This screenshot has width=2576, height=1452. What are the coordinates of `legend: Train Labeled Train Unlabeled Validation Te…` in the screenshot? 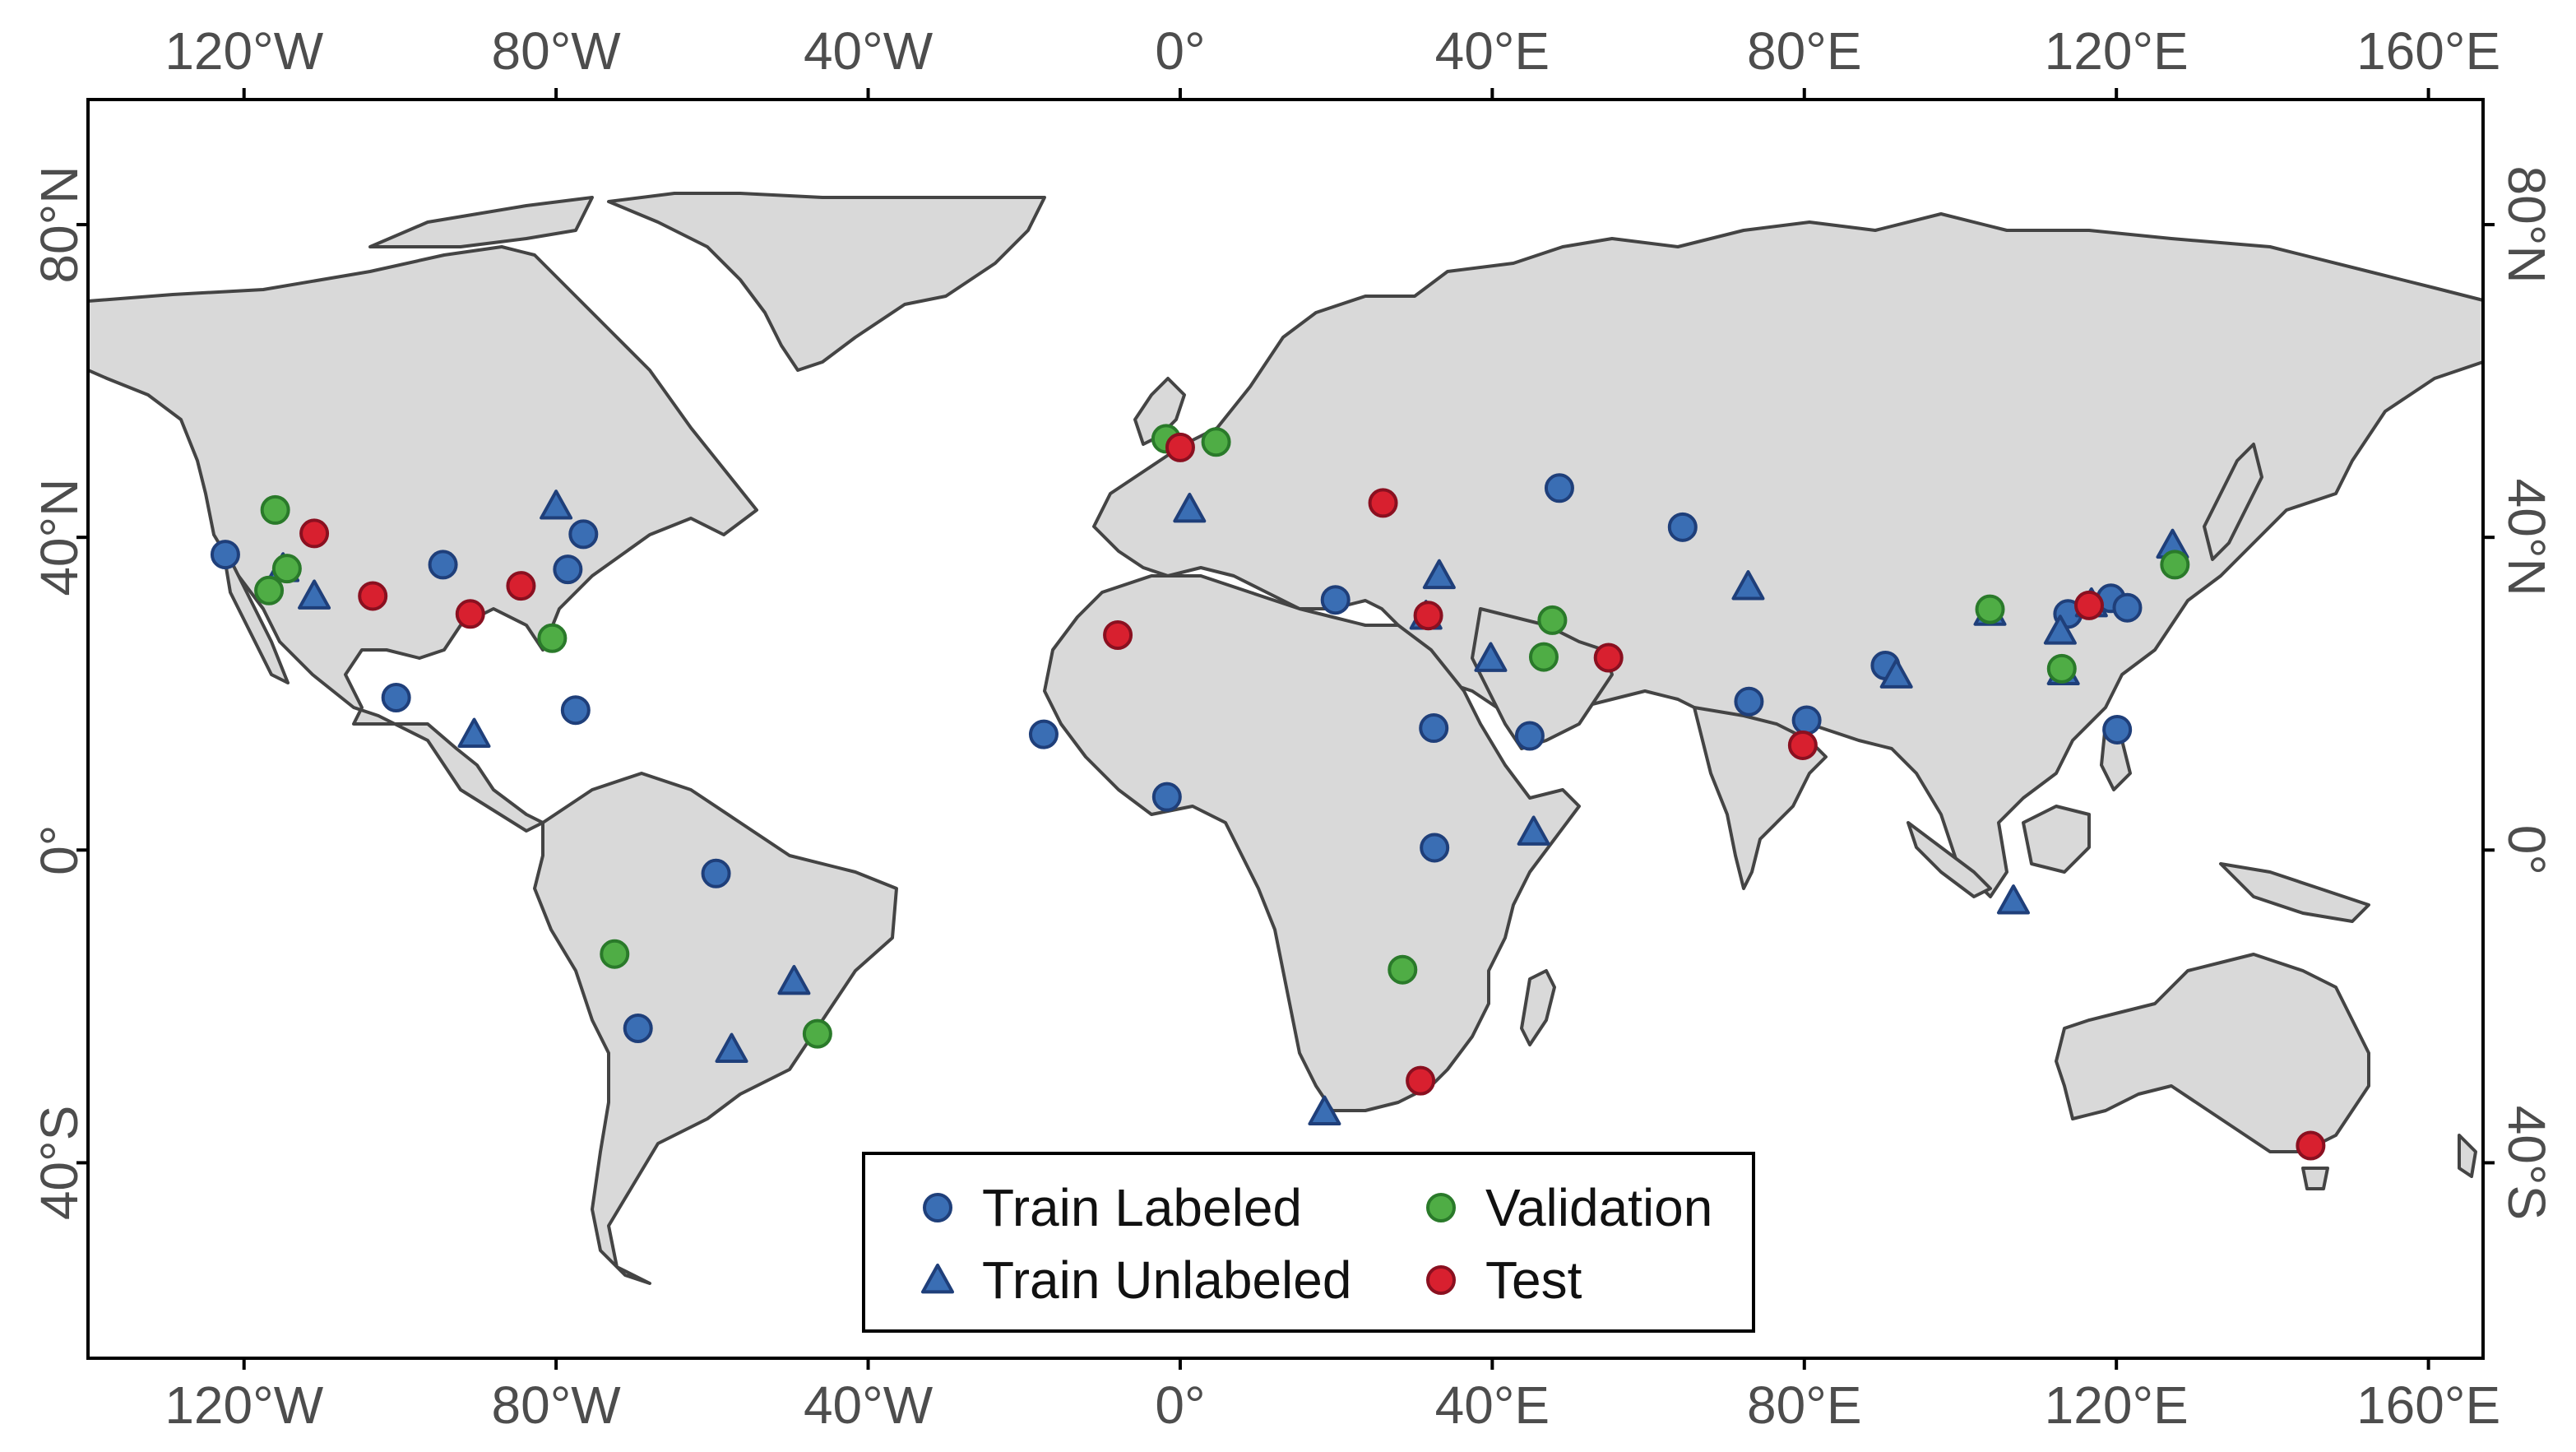 It's located at (1309, 1242).